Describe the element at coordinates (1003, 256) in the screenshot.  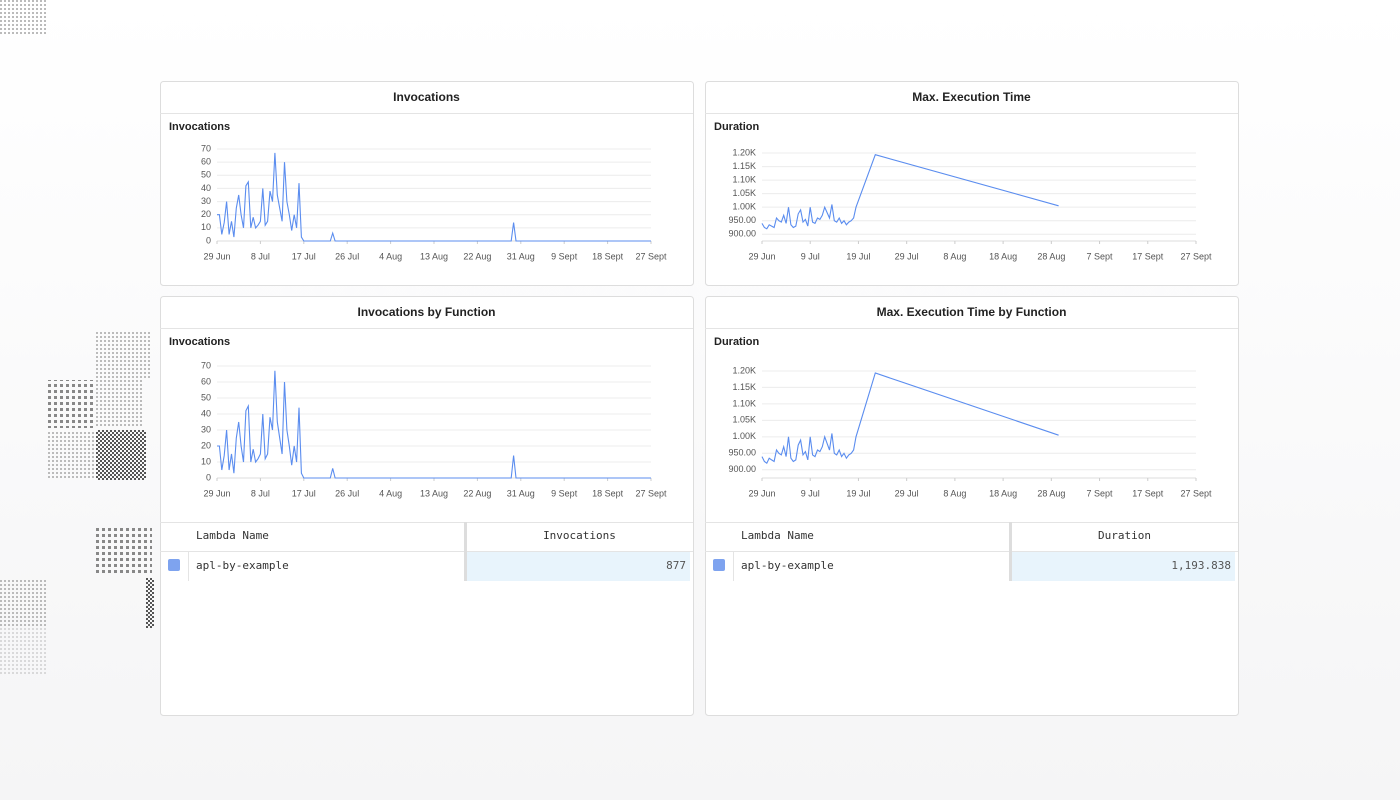
I see `x-tick-label: 18 Aug` at that location.